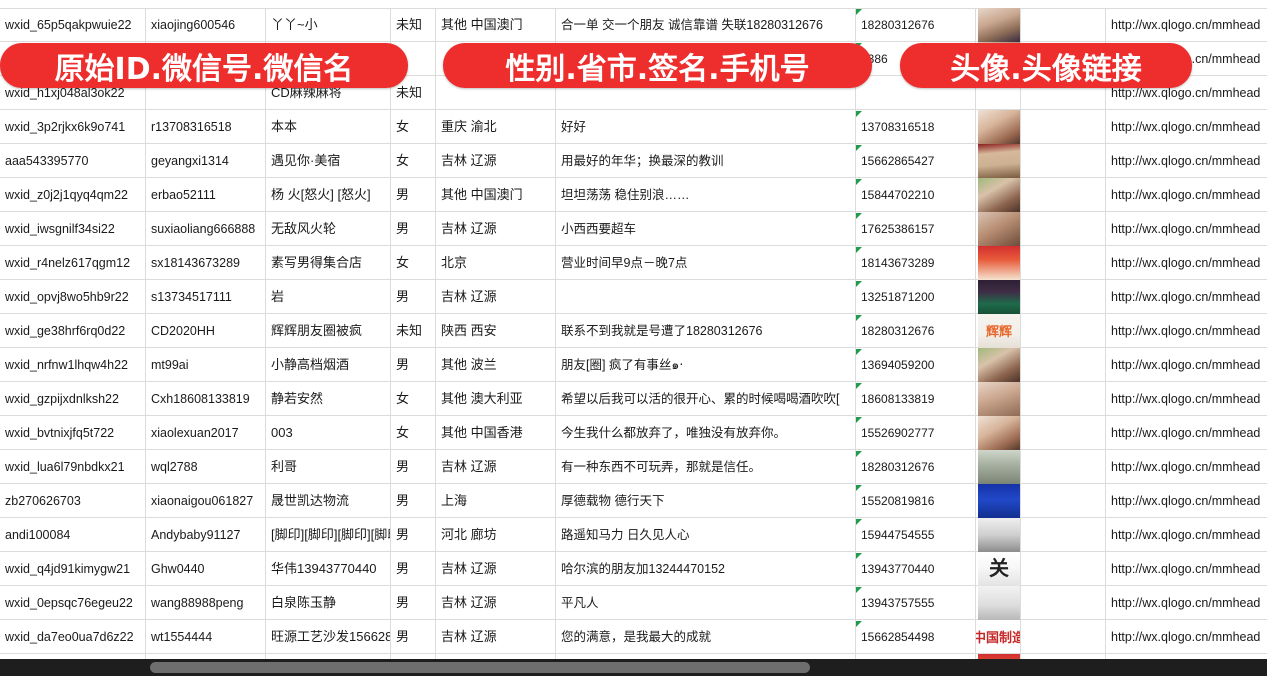  Describe the element at coordinates (205, 501) in the screenshot. I see `cell-wechat-account: xiaonaigou061827` at that location.